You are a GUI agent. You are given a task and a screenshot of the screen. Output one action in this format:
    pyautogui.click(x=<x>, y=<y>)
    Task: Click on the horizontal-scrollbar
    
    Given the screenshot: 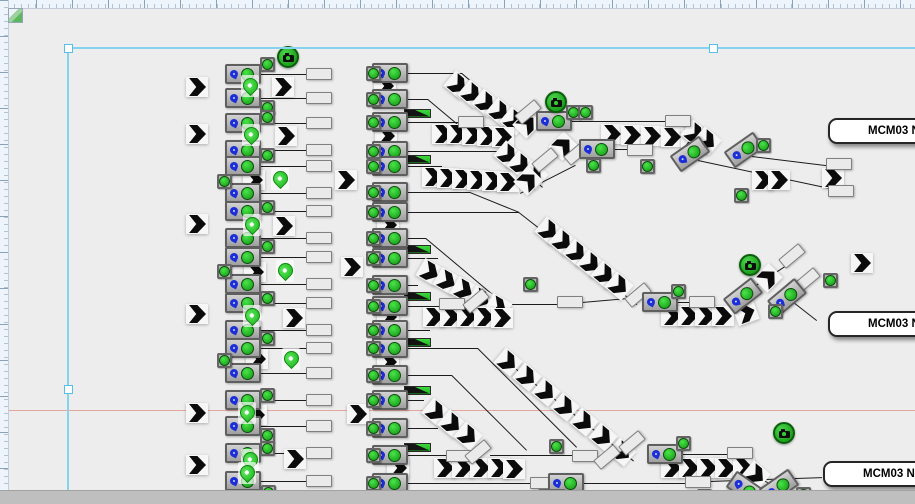 What is the action you would take?
    pyautogui.click(x=457, y=497)
    